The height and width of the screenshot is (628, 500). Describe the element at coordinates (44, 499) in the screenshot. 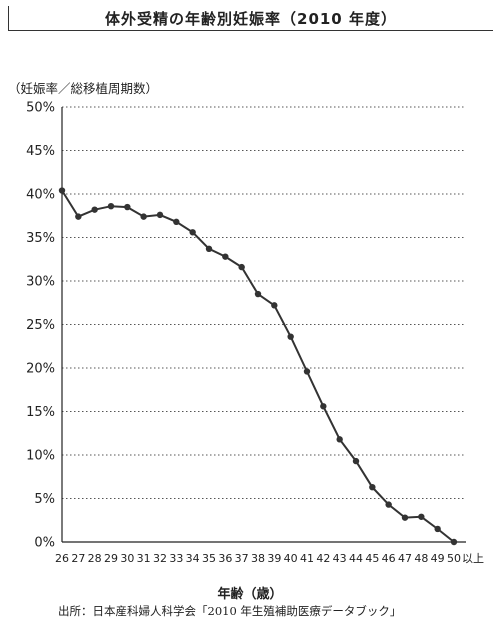

I see `y-tick-label: 5%` at that location.